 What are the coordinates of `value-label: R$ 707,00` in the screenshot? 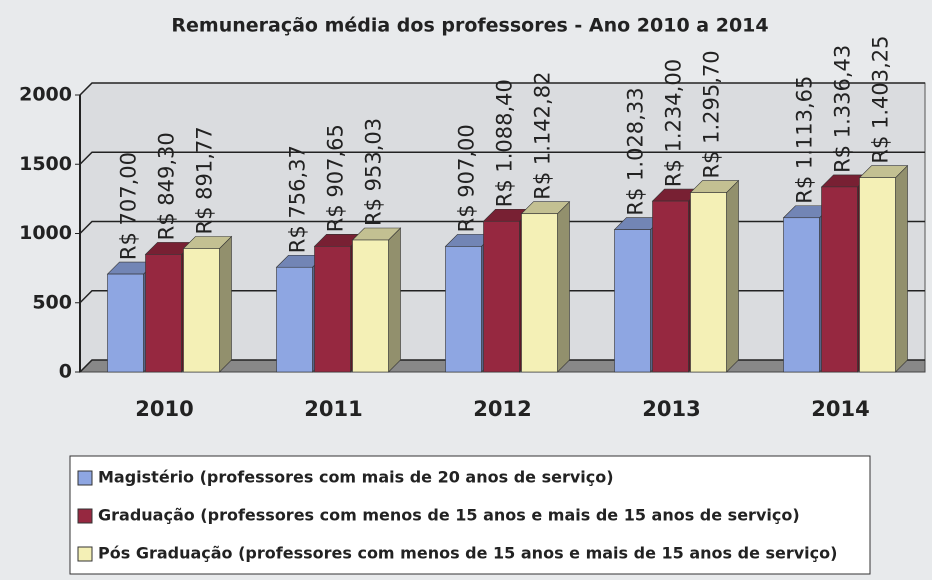 It's located at (129, 206).